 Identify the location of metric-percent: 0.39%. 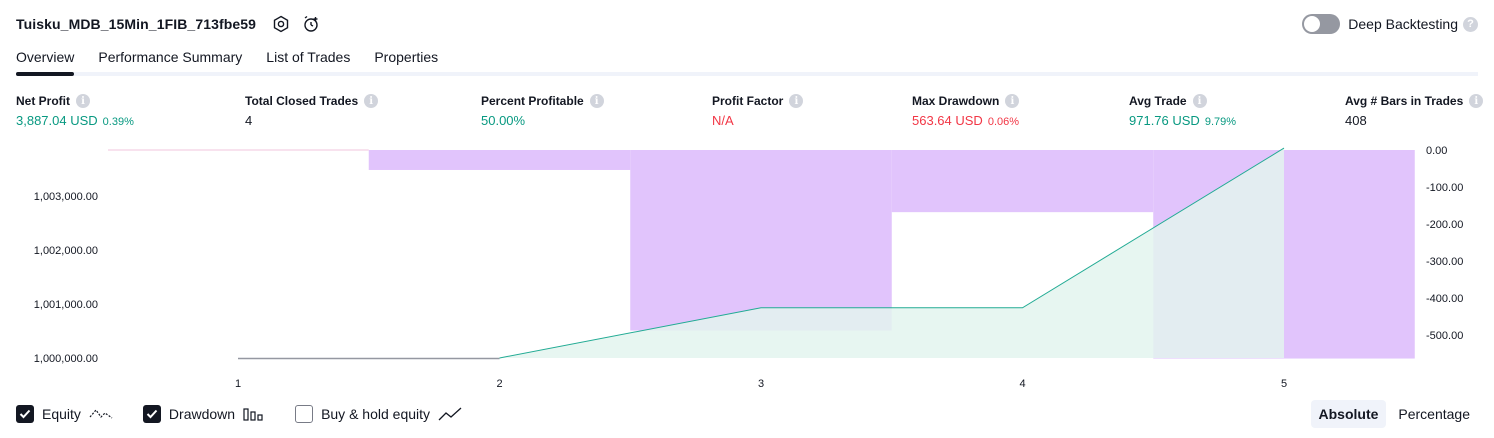
(118, 122).